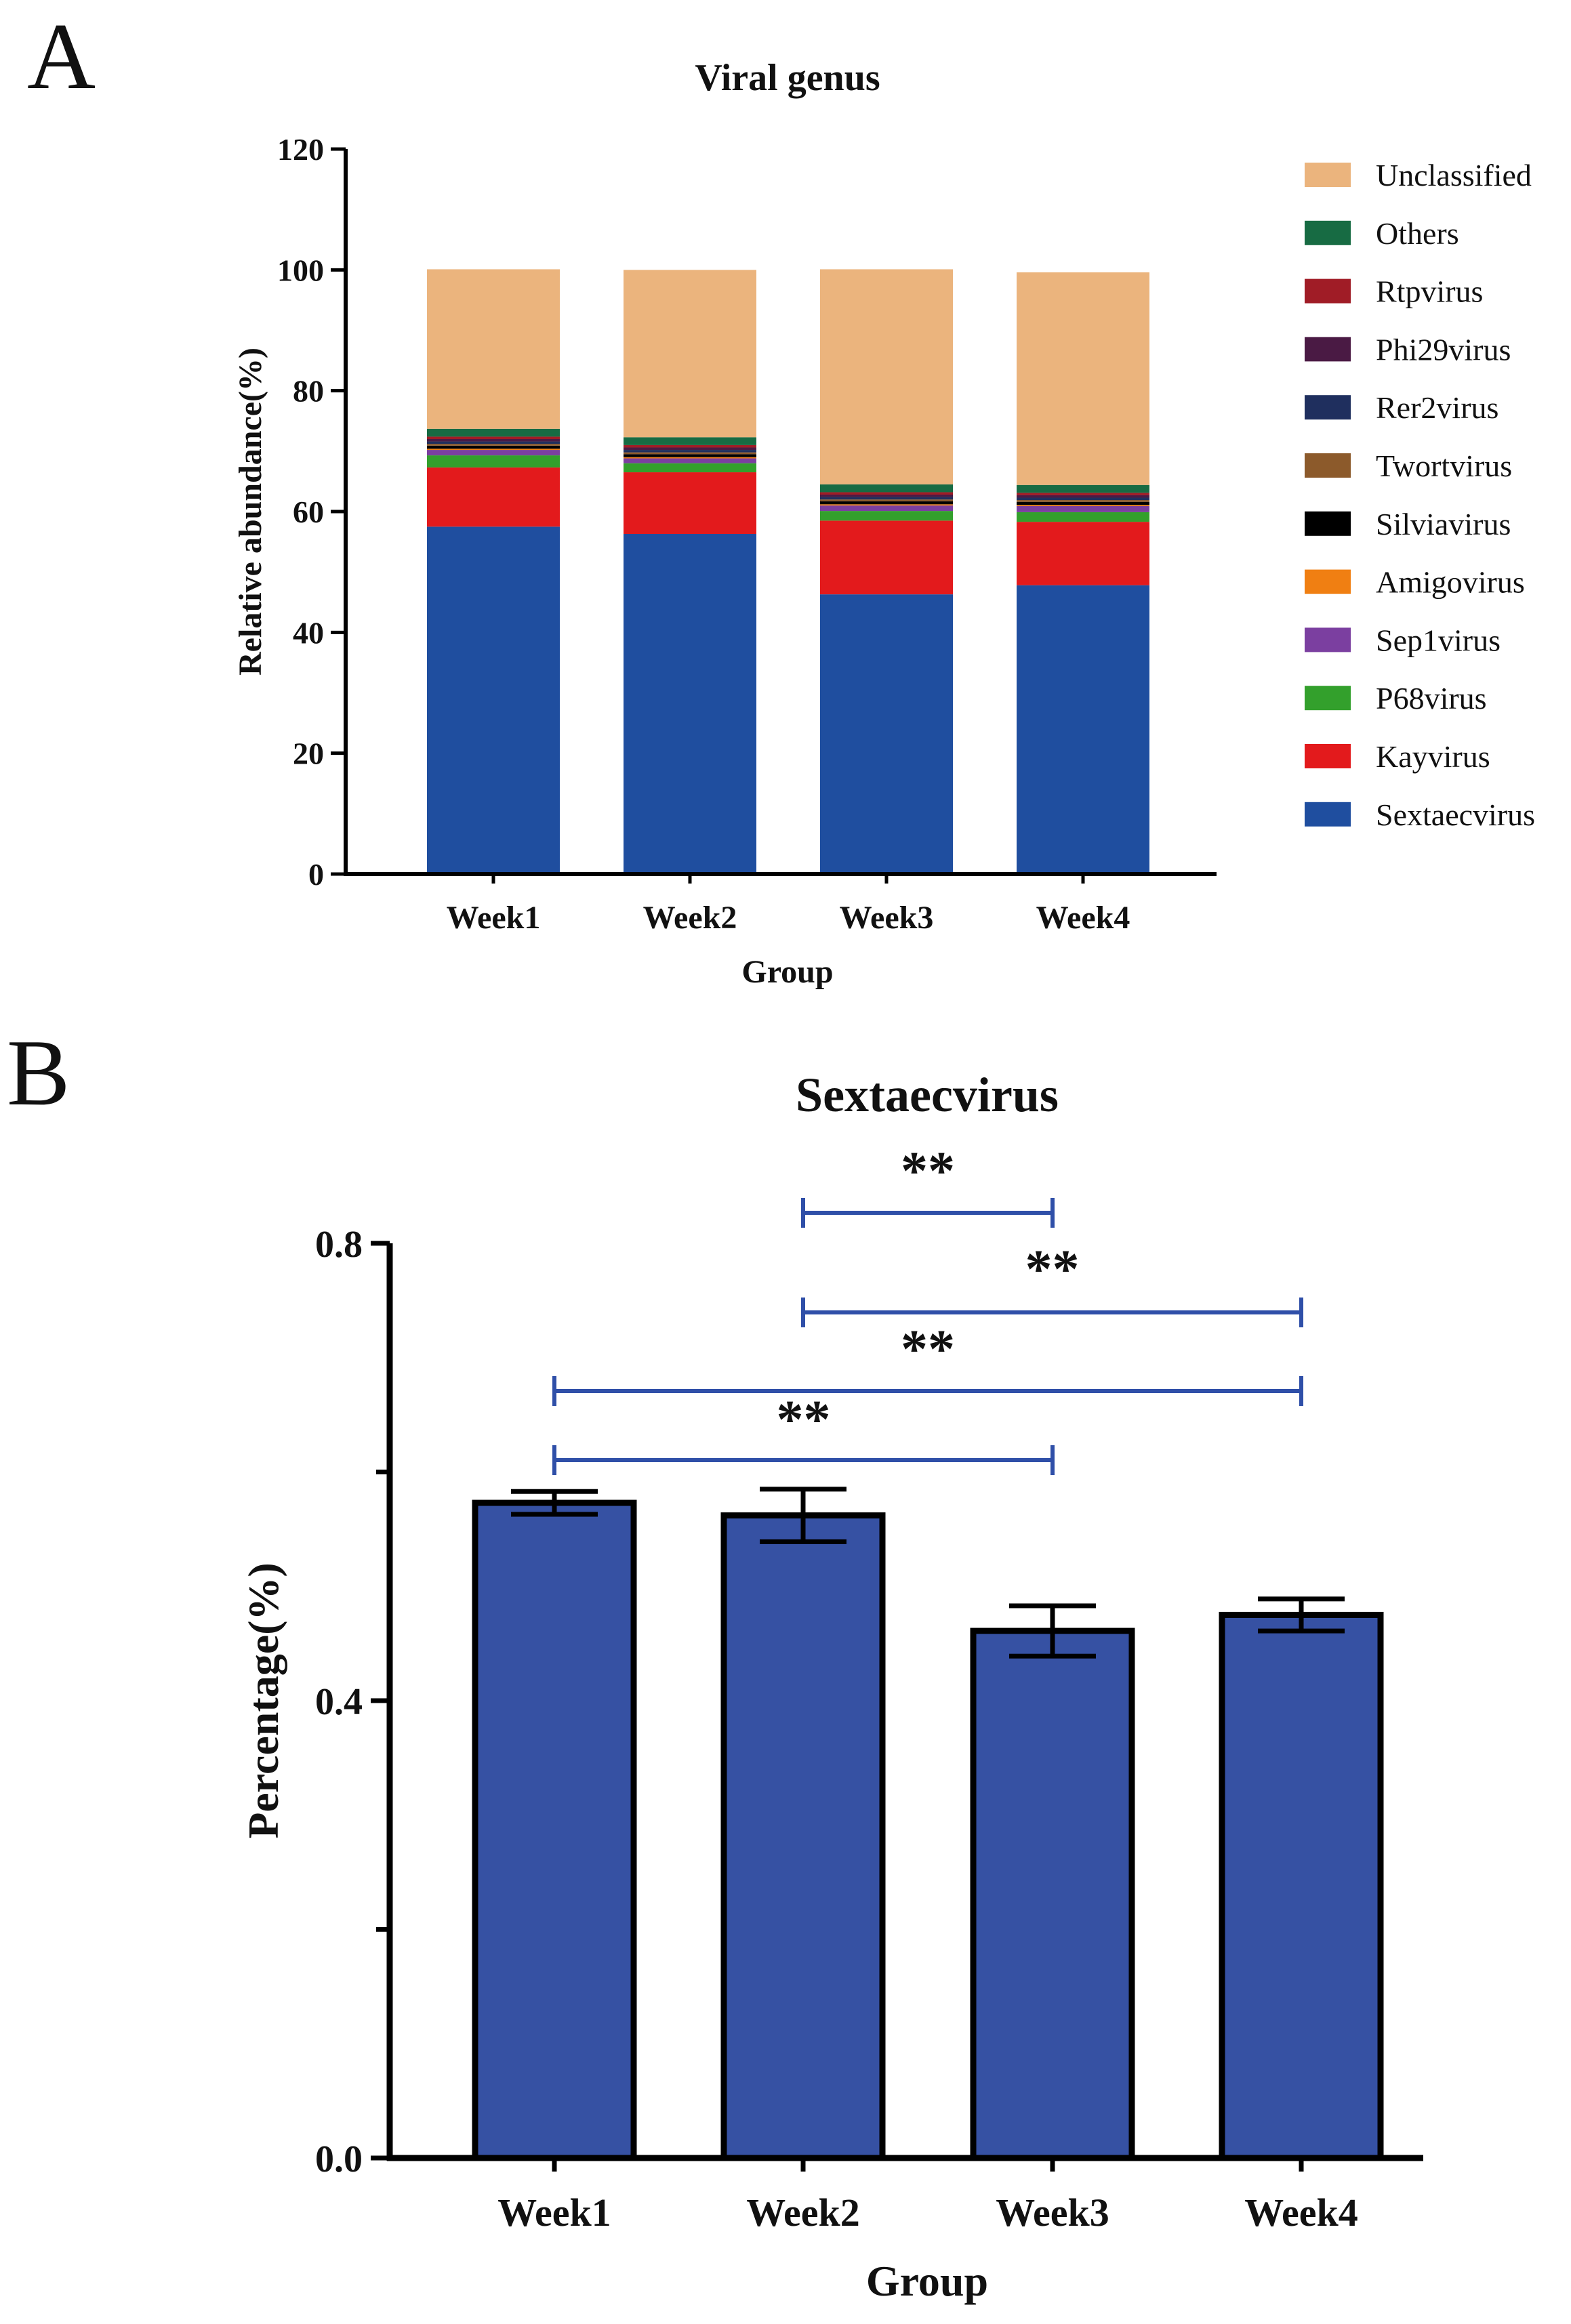  What do you see at coordinates (493, 450) in the screenshot?
I see `bar-segment-amigovirus-week1` at bounding box center [493, 450].